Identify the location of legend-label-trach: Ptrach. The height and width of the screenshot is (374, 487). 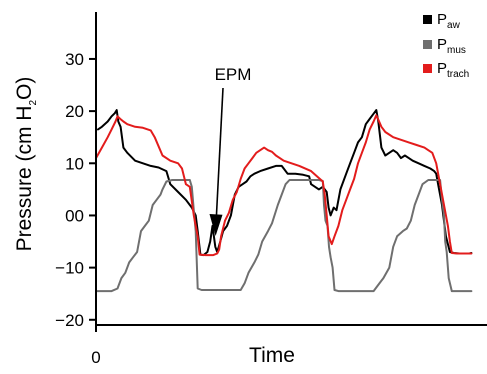
(453, 70).